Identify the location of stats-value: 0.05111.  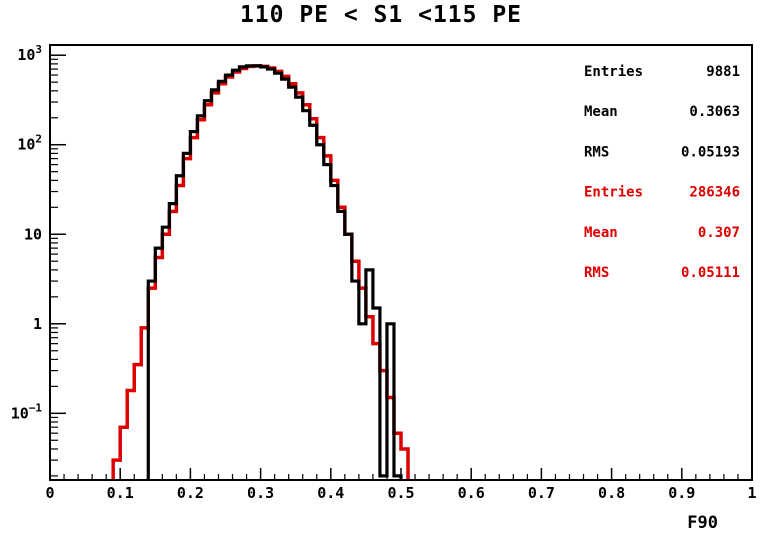
(710, 273).